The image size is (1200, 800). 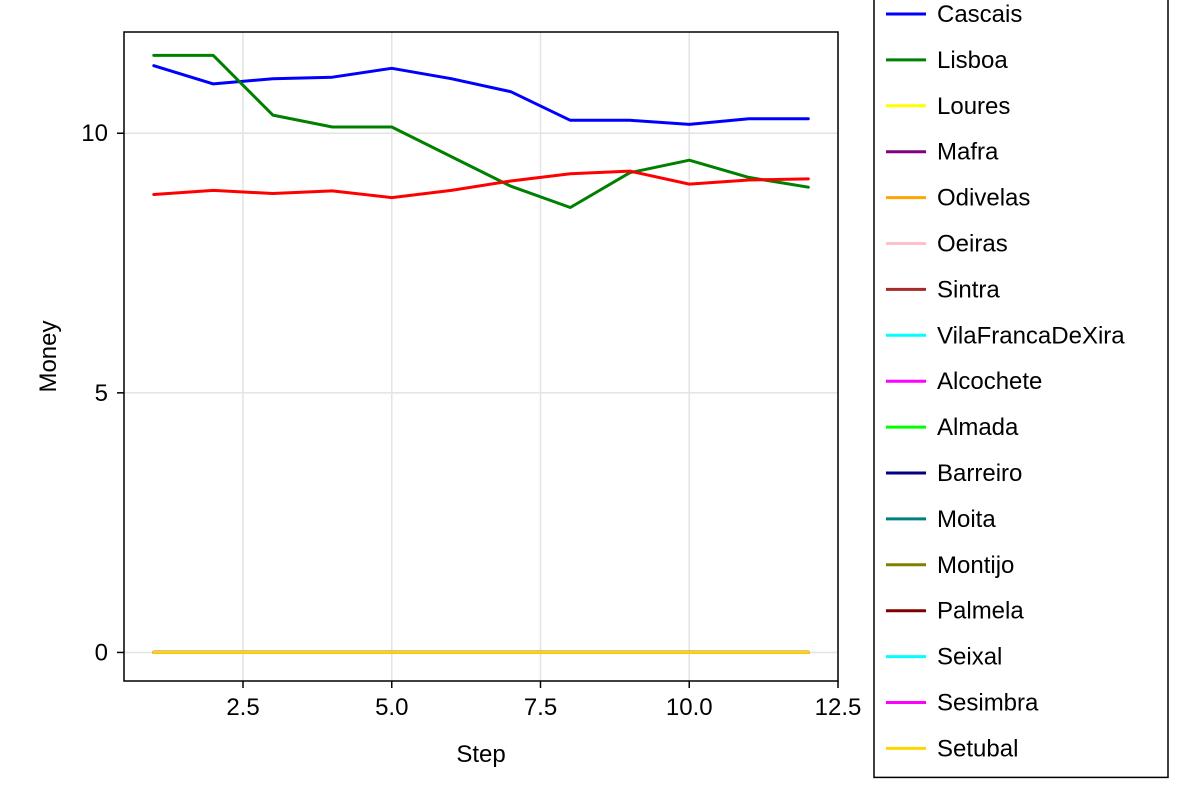 I want to click on legend-label: Cascais, so click(x=979, y=14).